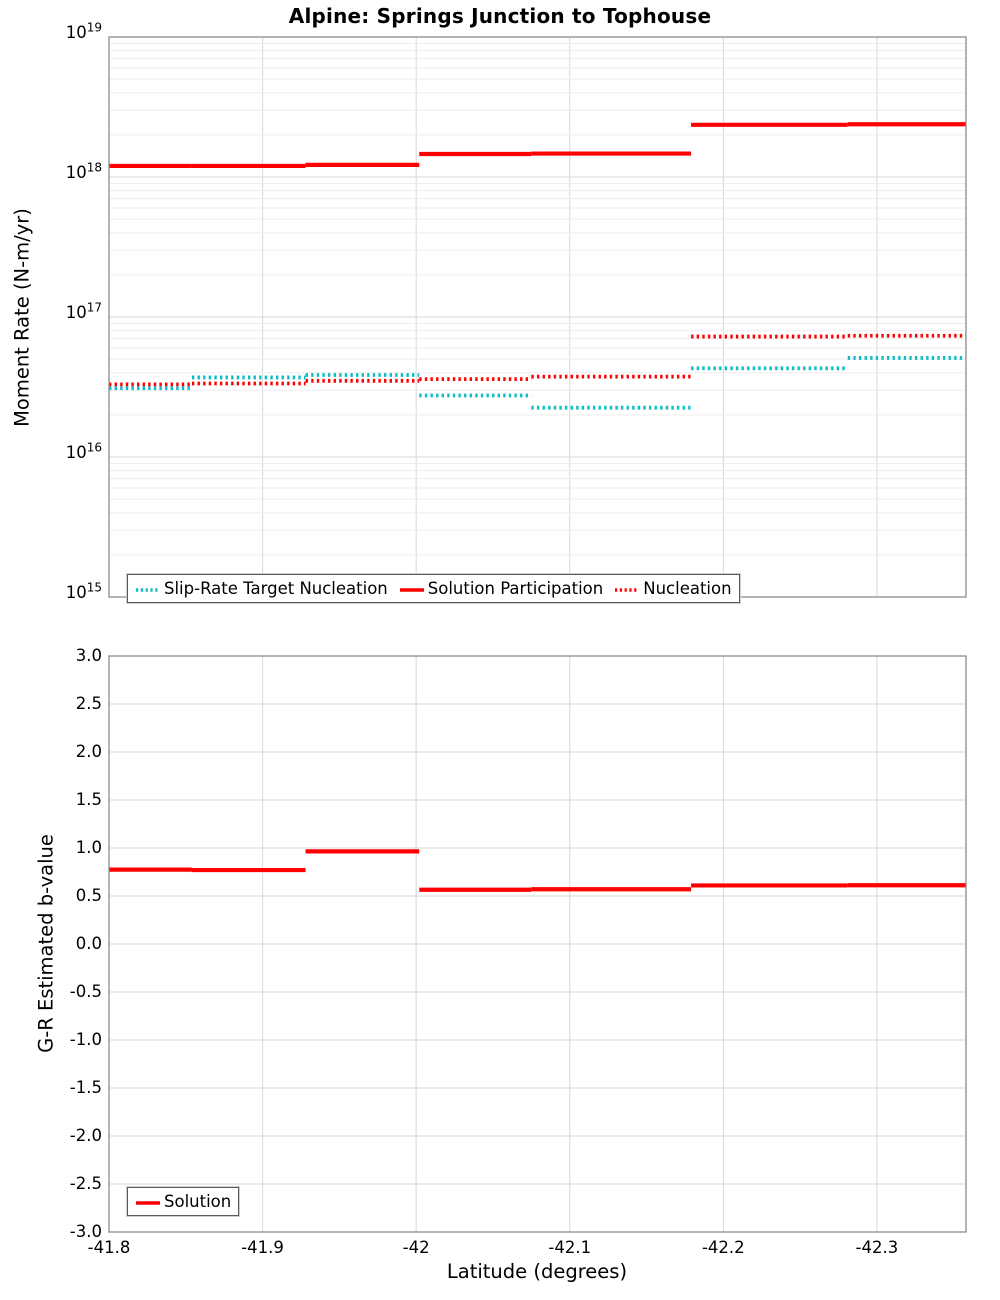 This screenshot has height=1300, width=1000. I want to click on legend-item: Slip-Rate Target Nucleation, so click(261, 588).